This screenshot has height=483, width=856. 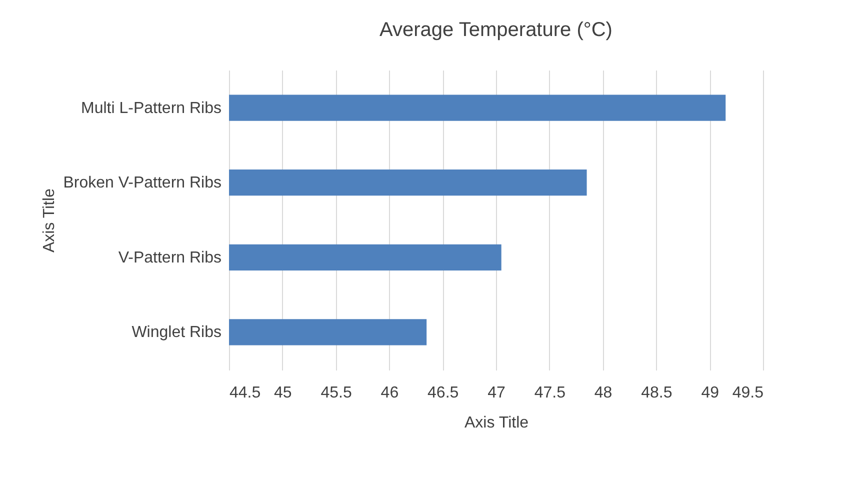 I want to click on x-tick-label: 48.5, so click(x=656, y=393).